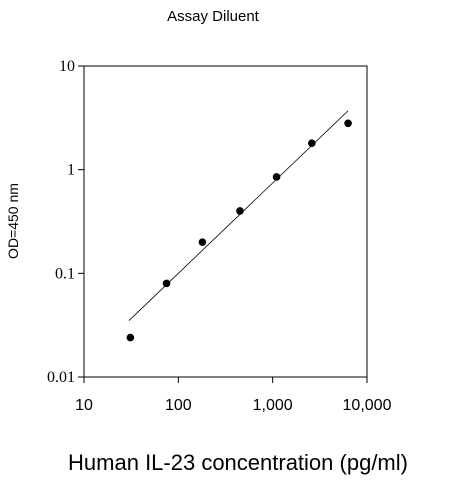  Describe the element at coordinates (84, 405) in the screenshot. I see `x-tick-label: 10` at that location.